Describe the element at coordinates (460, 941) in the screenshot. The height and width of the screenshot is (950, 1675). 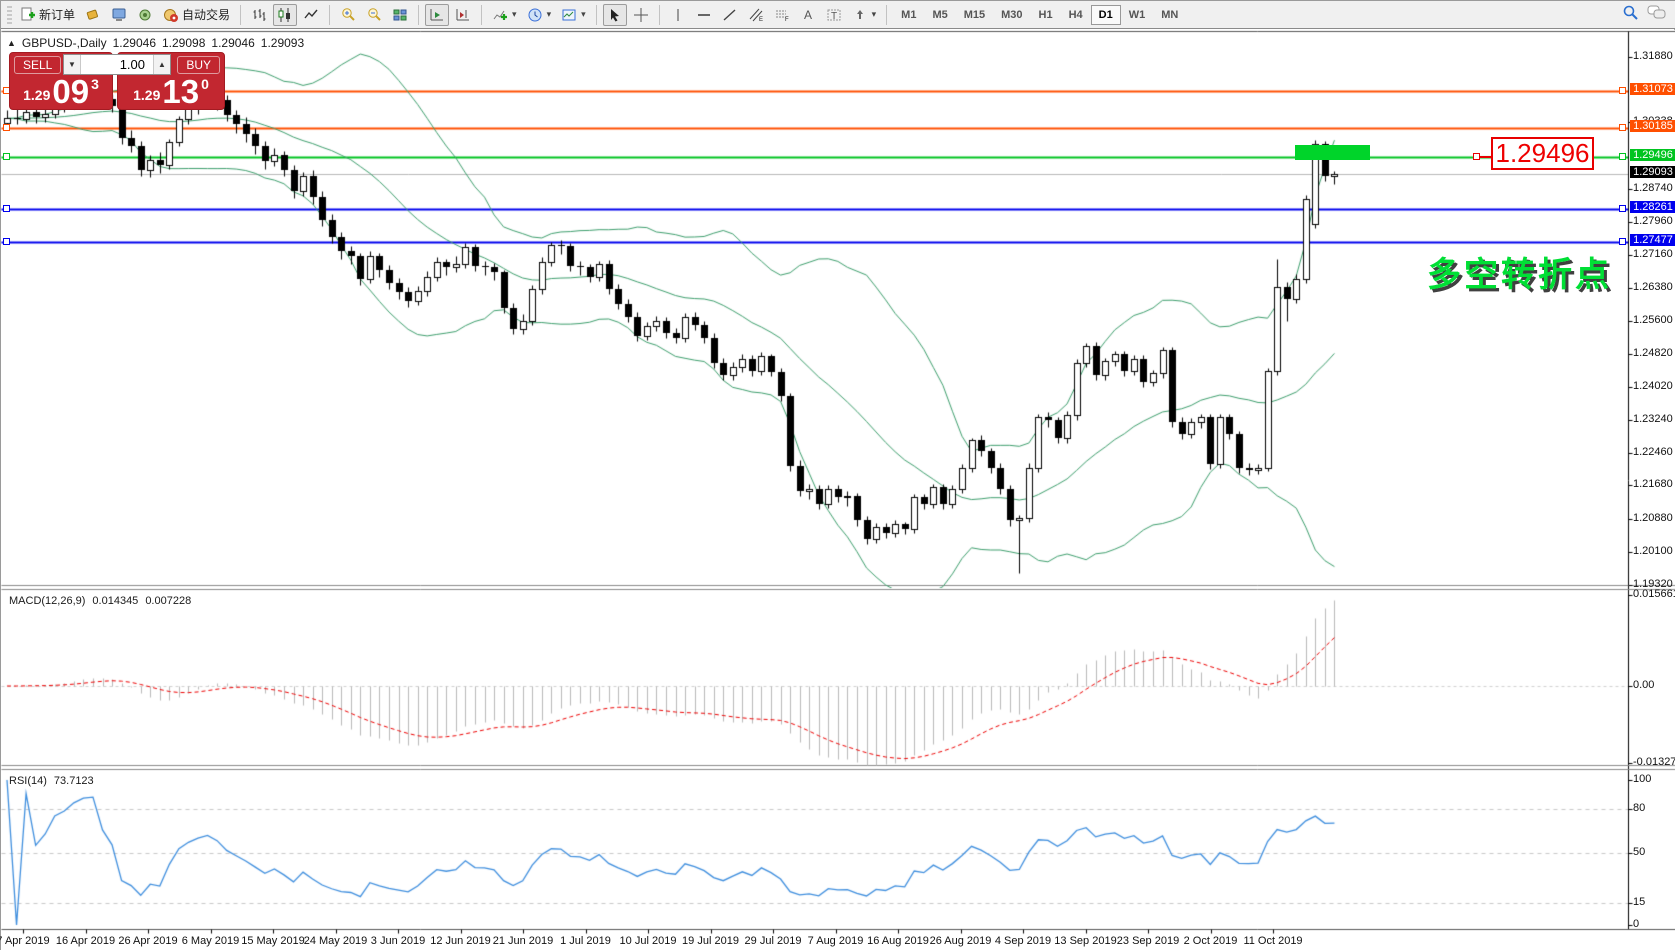
I see `date-axis-label: 12 Jun 2019` at that location.